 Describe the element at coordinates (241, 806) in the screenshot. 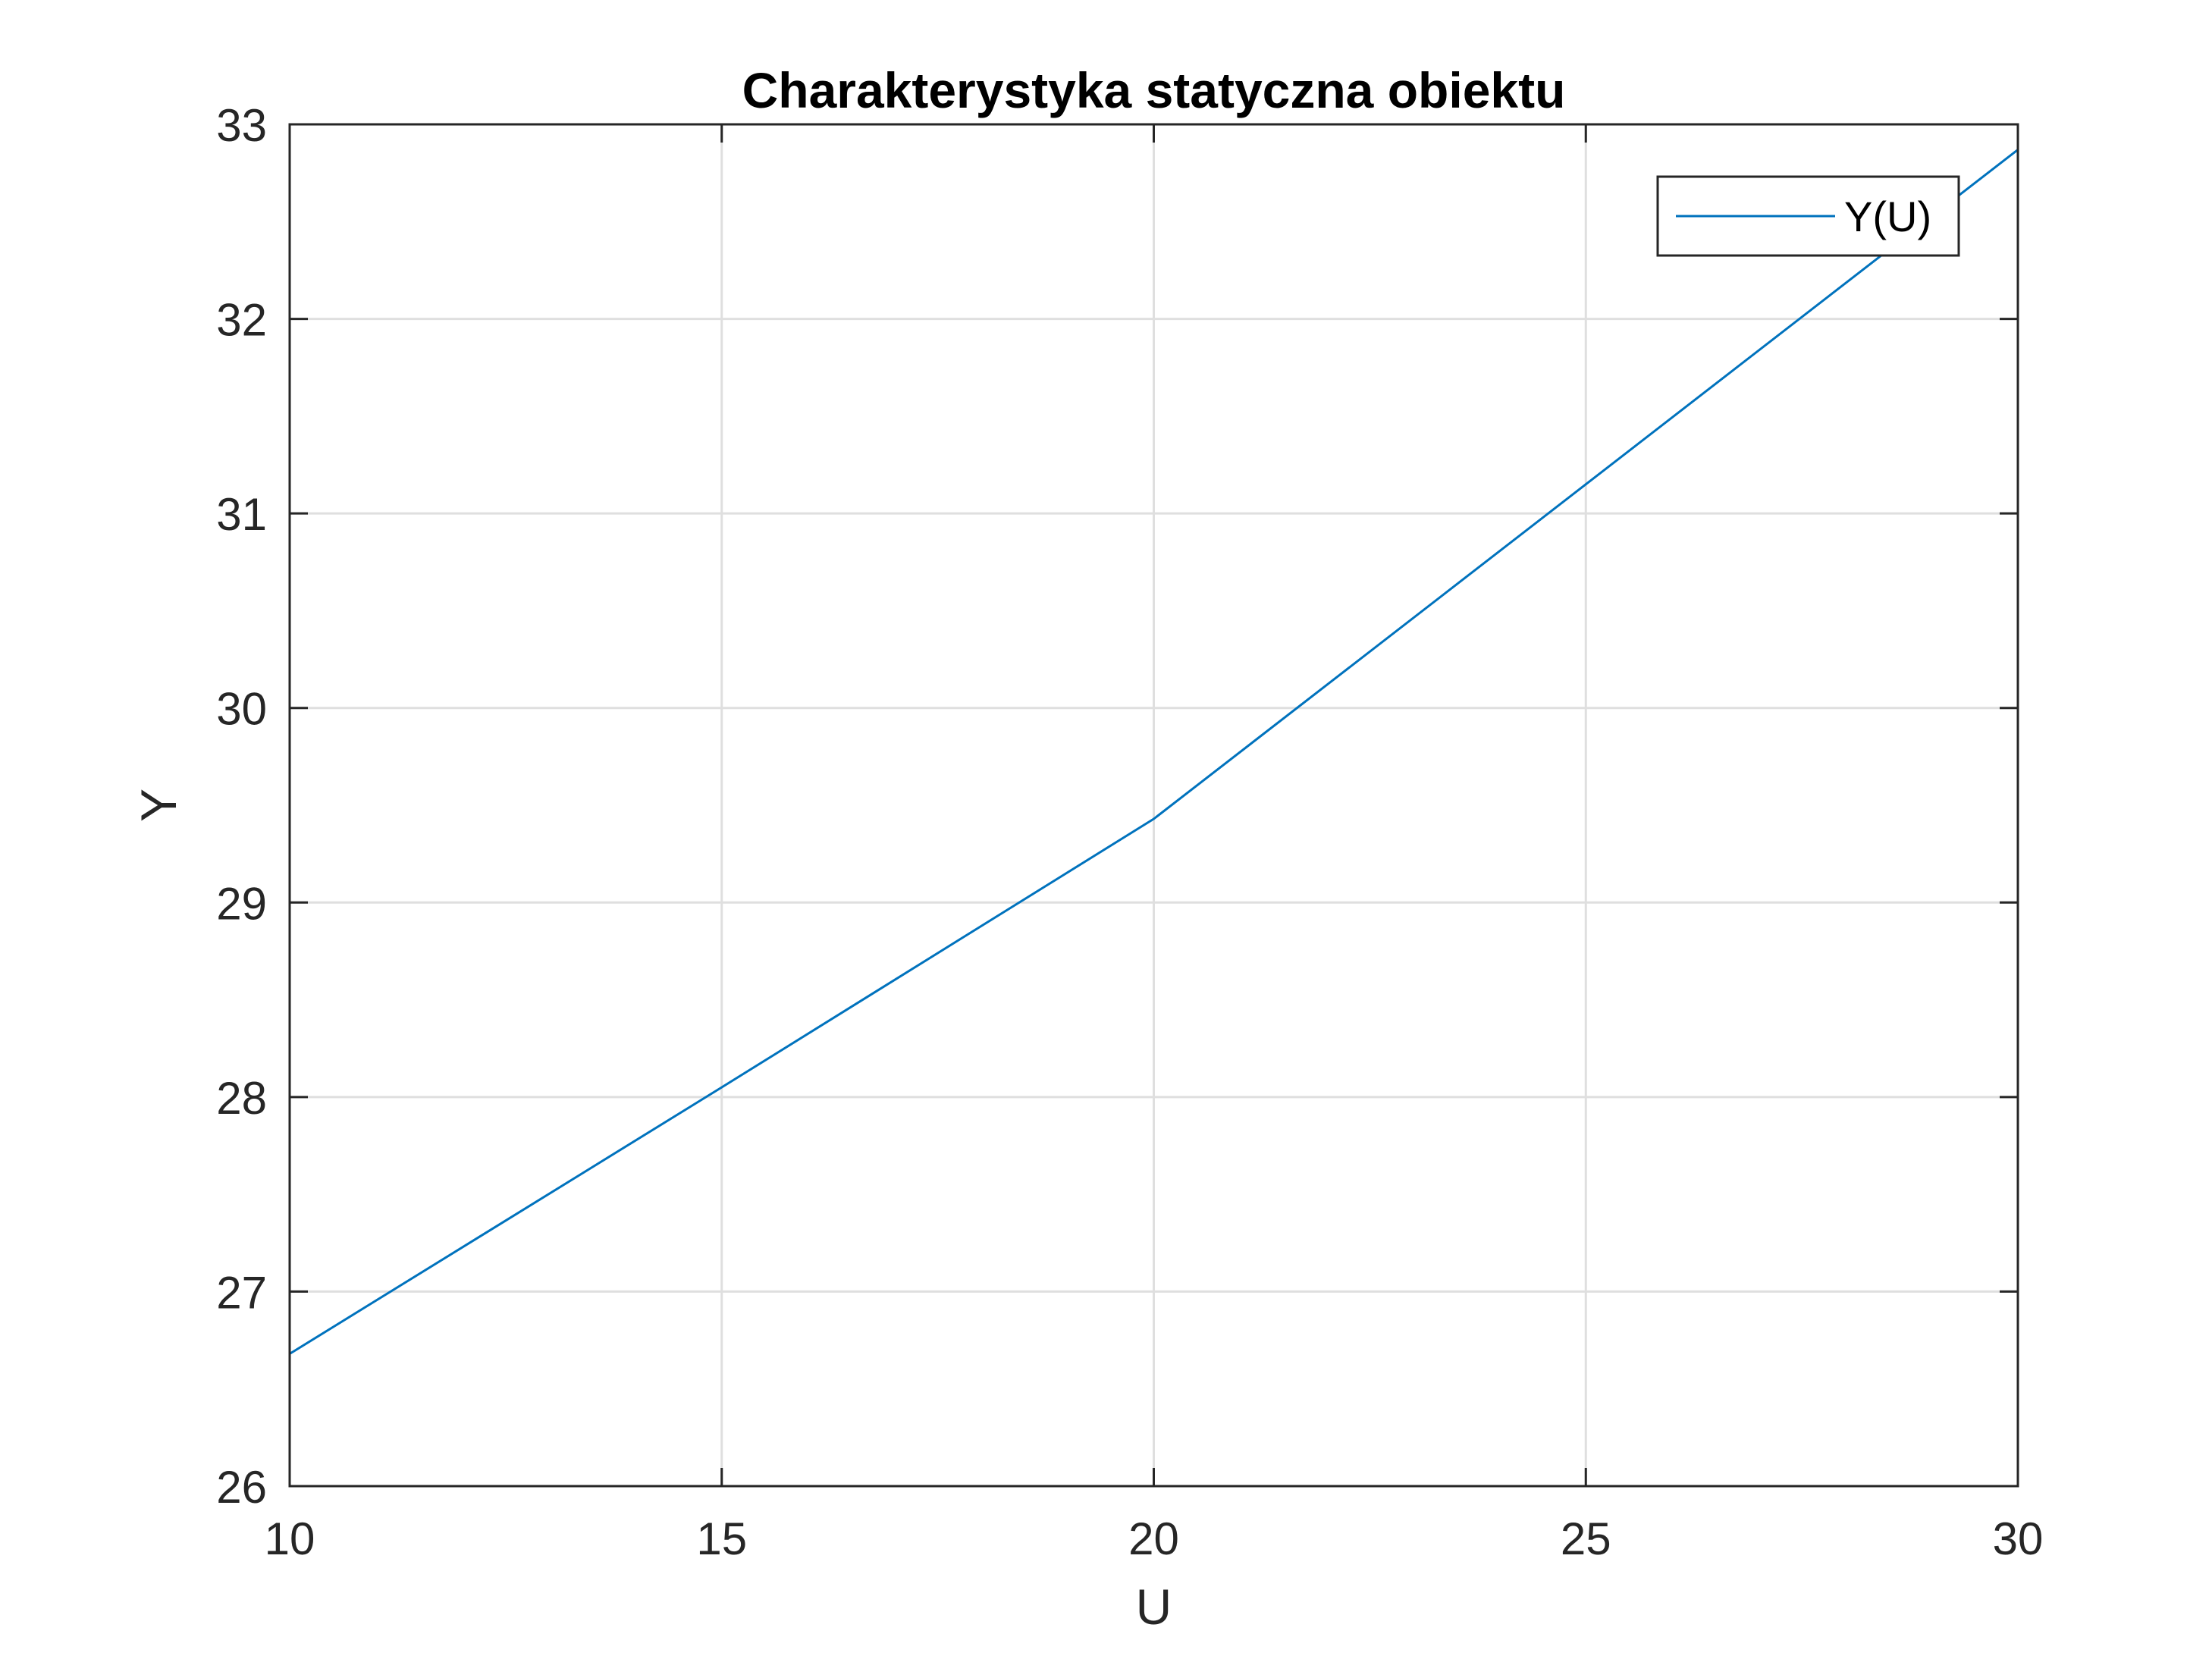

I see `y-tick-labels: 26 27 28 29 30 31 32 33` at that location.